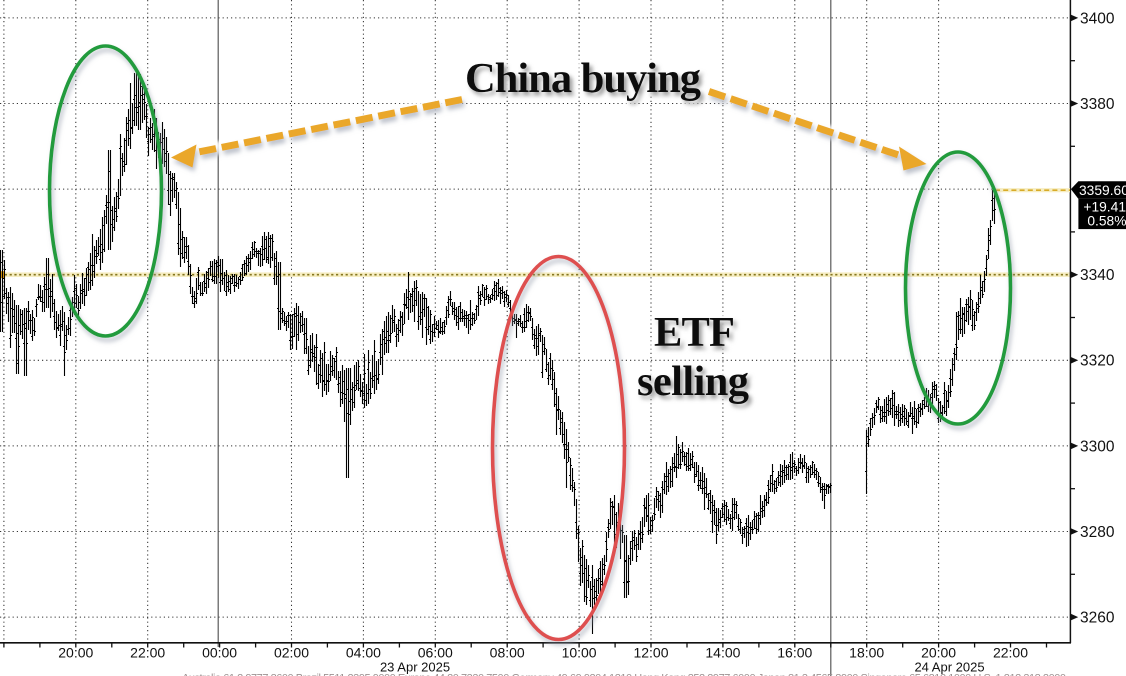  Describe the element at coordinates (415, 667) in the screenshot. I see `svg-text: 23 Apr 2025` at that location.